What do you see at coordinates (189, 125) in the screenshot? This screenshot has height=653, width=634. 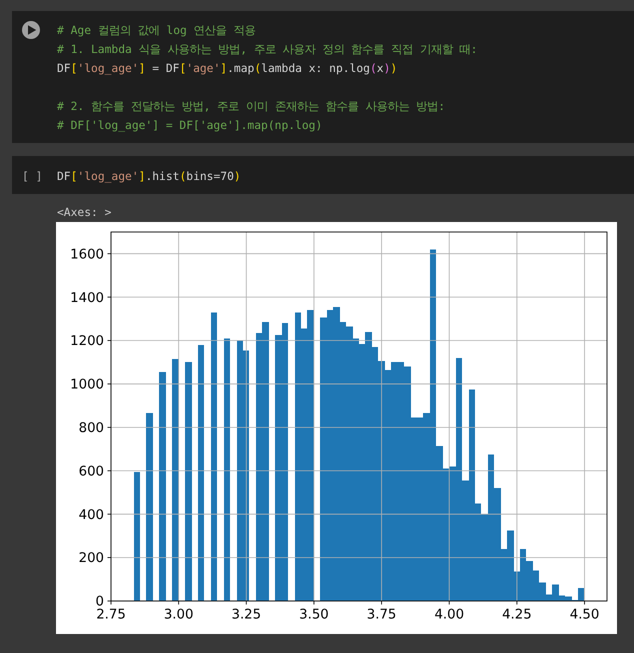 I see `text: # DF['log_age'] = DF['age'].map(np.log)` at bounding box center [189, 125].